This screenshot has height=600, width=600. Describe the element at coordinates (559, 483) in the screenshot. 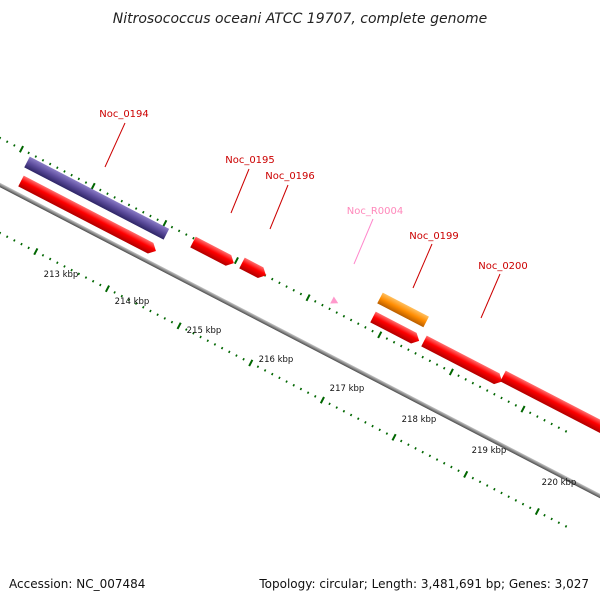

I see `tick-label: 220 kbp` at that location.